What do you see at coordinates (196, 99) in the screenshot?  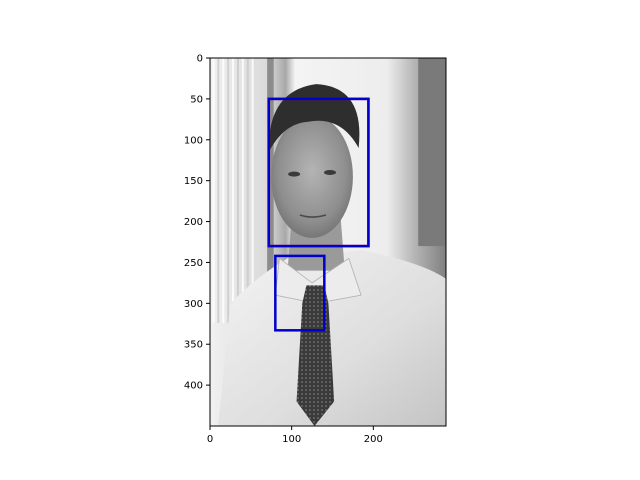 I see `y-tick-label: 50` at bounding box center [196, 99].